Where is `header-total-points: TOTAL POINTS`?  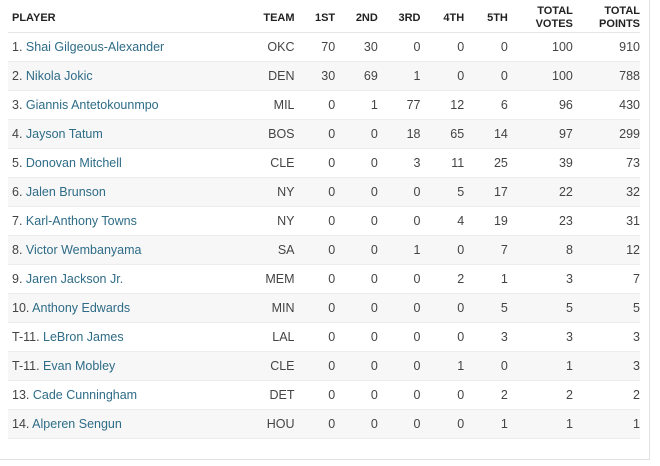 header-total-points: TOTAL POINTS is located at coordinates (606, 18).